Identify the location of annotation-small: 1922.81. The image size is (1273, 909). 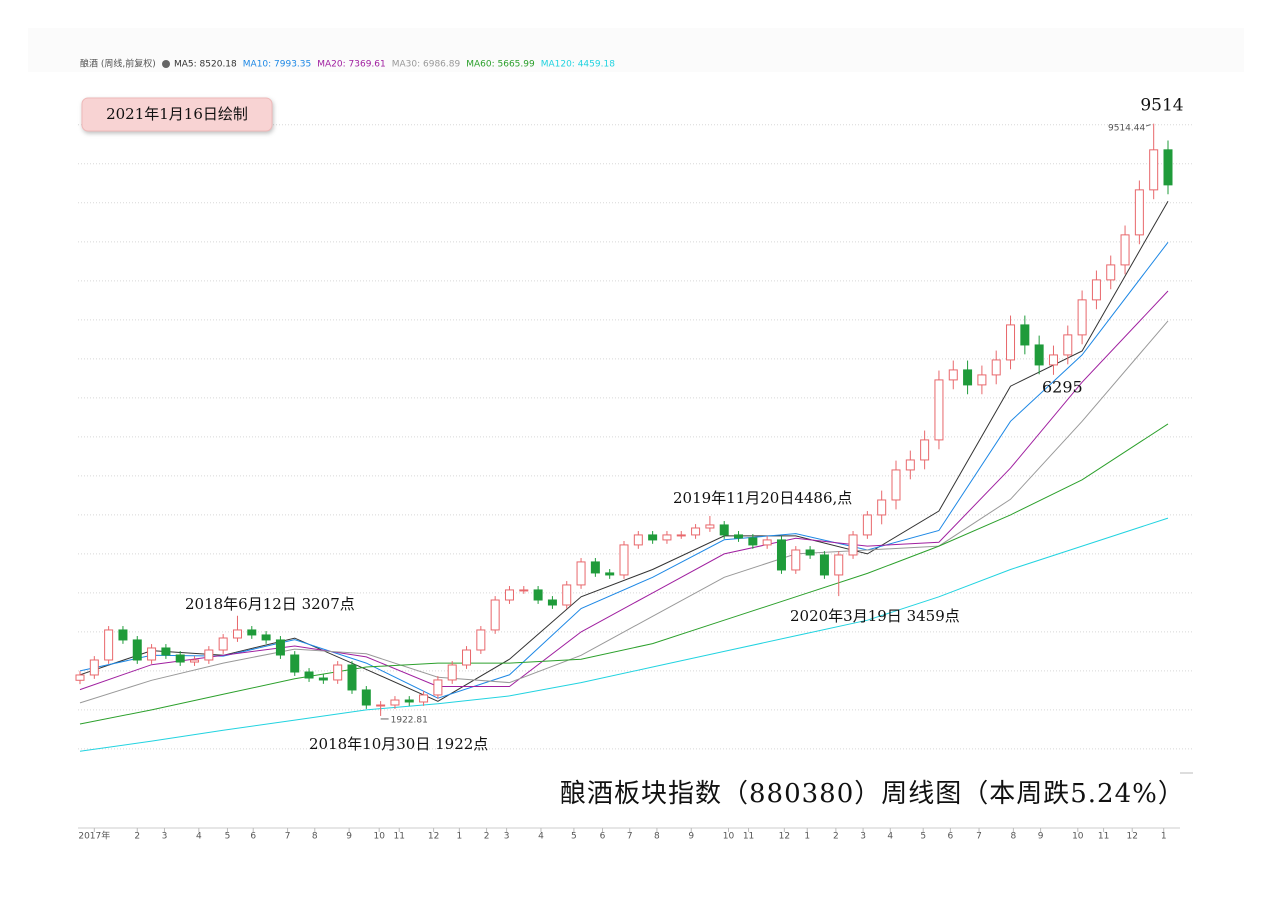
(409, 720).